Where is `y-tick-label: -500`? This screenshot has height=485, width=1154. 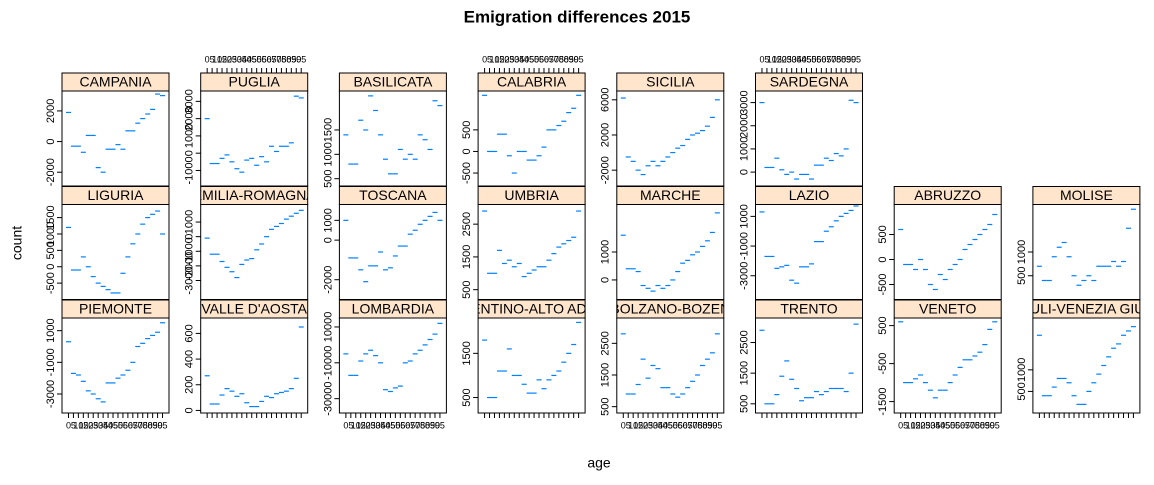
y-tick-label: -500 is located at coordinates (883, 364).